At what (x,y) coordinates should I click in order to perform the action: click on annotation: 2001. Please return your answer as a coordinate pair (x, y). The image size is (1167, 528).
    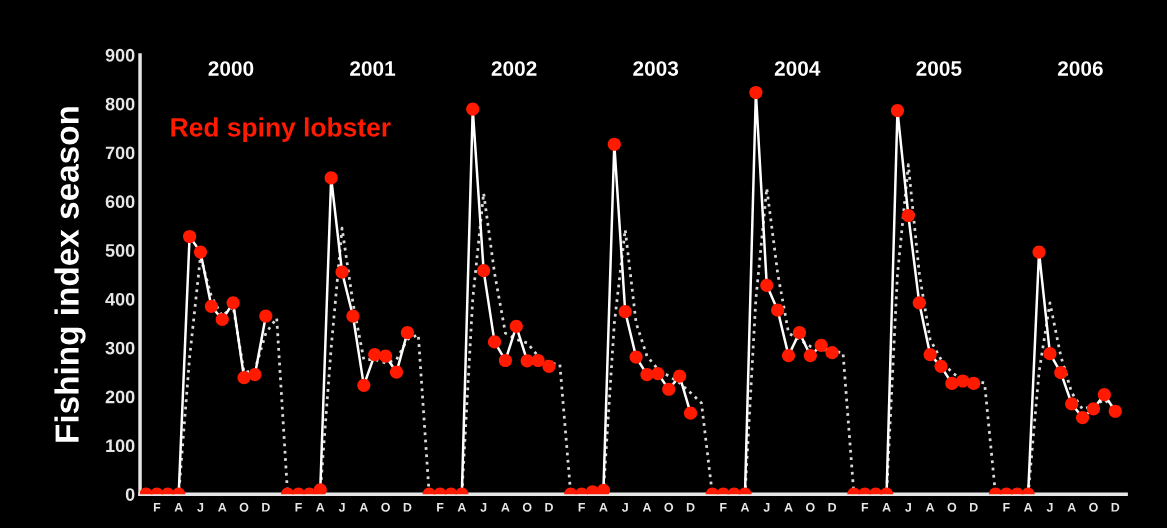
    Looking at the image, I should click on (373, 68).